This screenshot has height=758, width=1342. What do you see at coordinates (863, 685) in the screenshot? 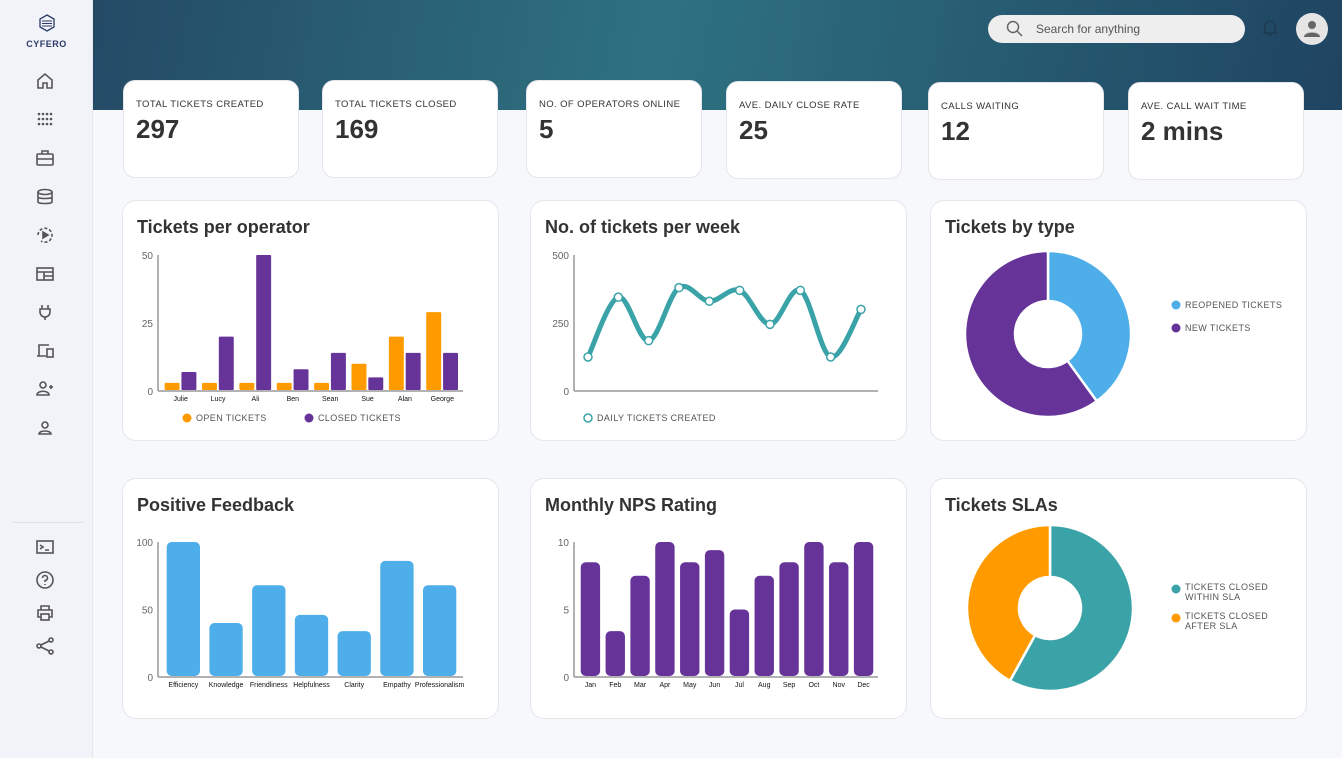
I see `x-tick-label: Dec` at bounding box center [863, 685].